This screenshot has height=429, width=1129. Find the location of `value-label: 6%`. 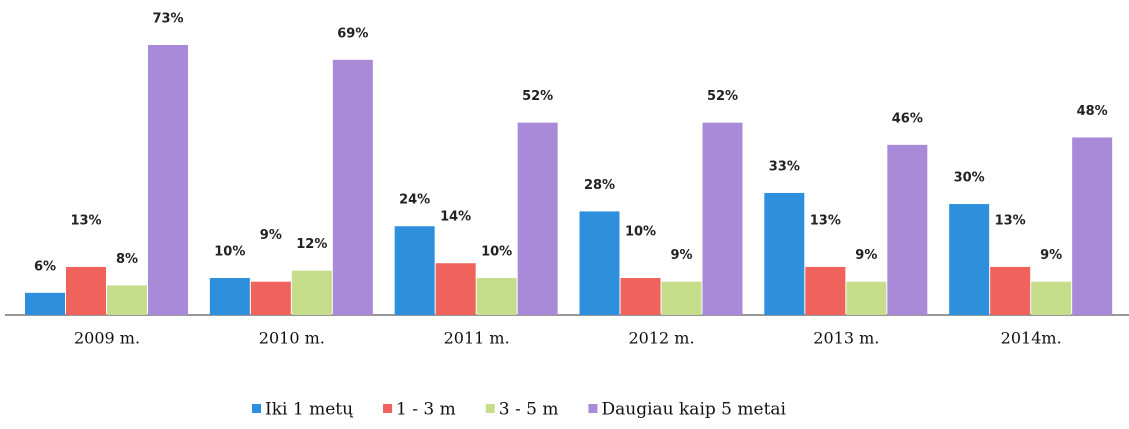

value-label: 6% is located at coordinates (45, 266).